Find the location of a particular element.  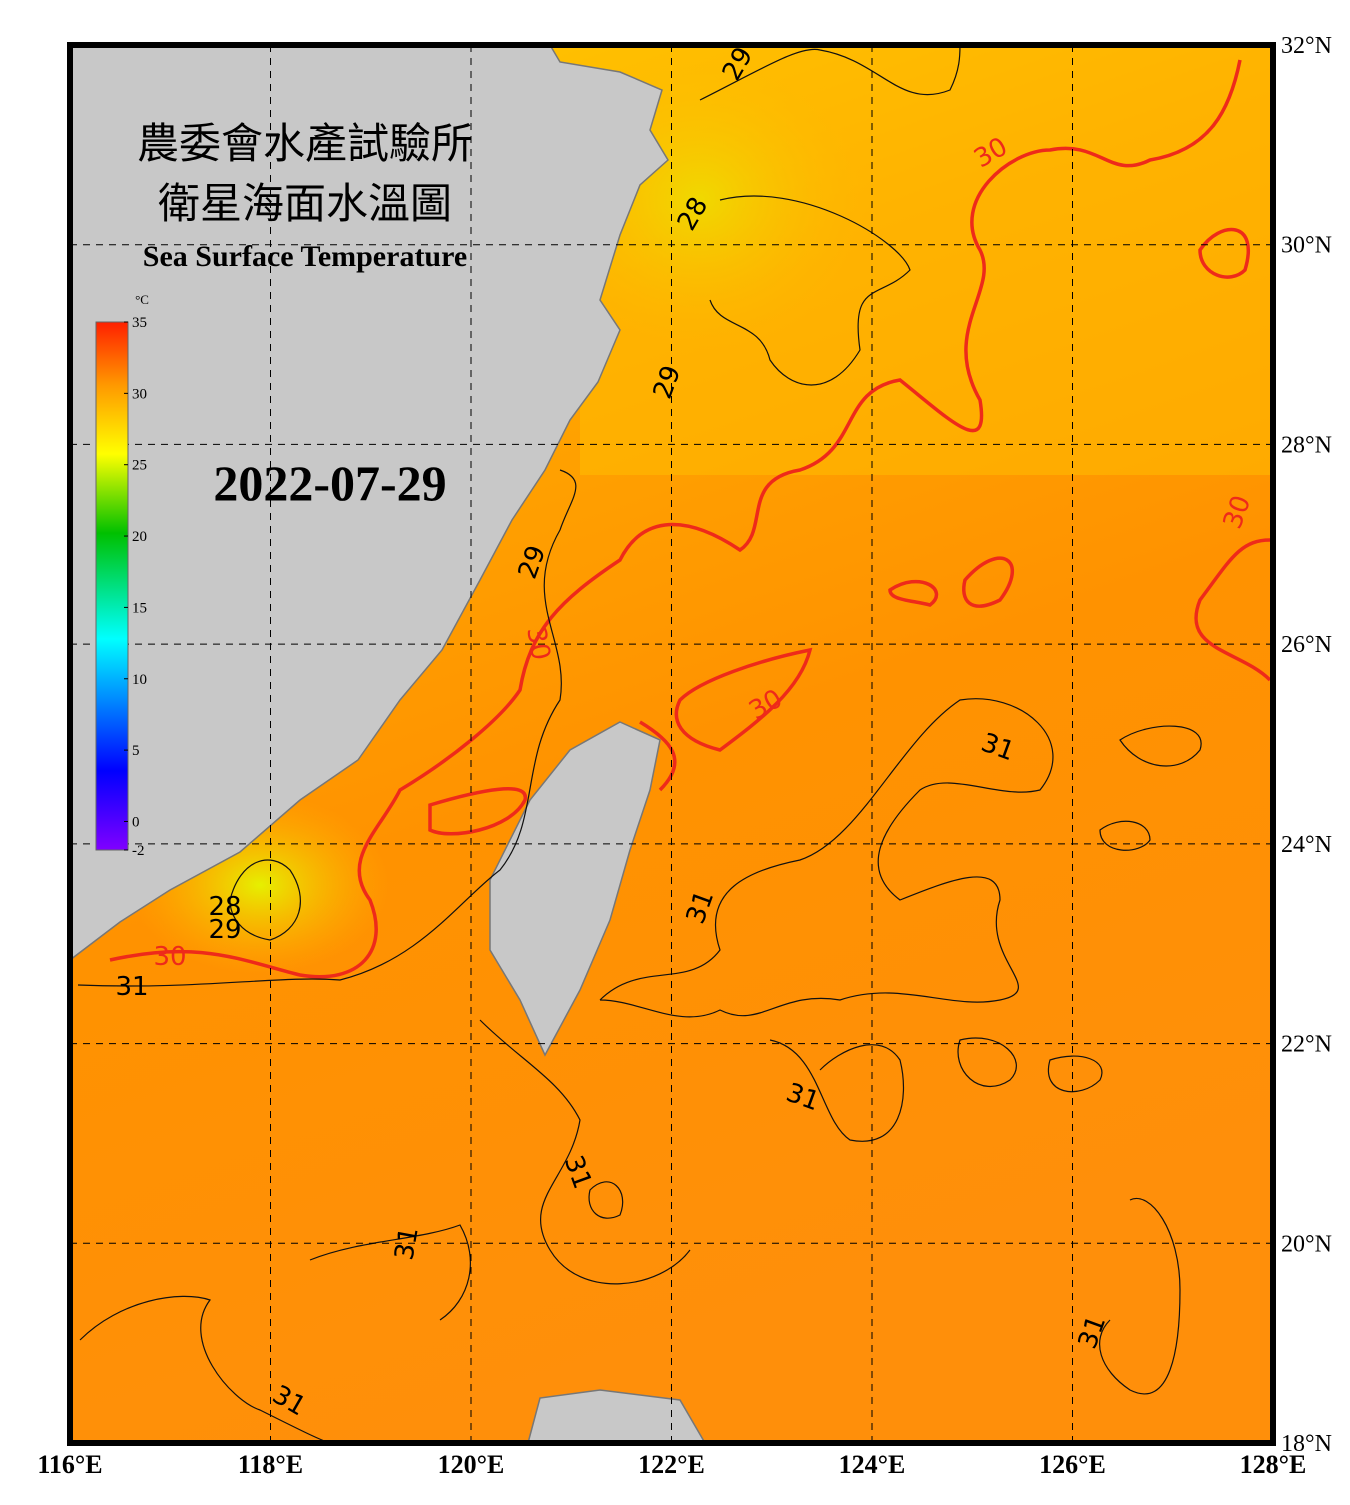

lat-label: 22°N is located at coordinates (1306, 1045).